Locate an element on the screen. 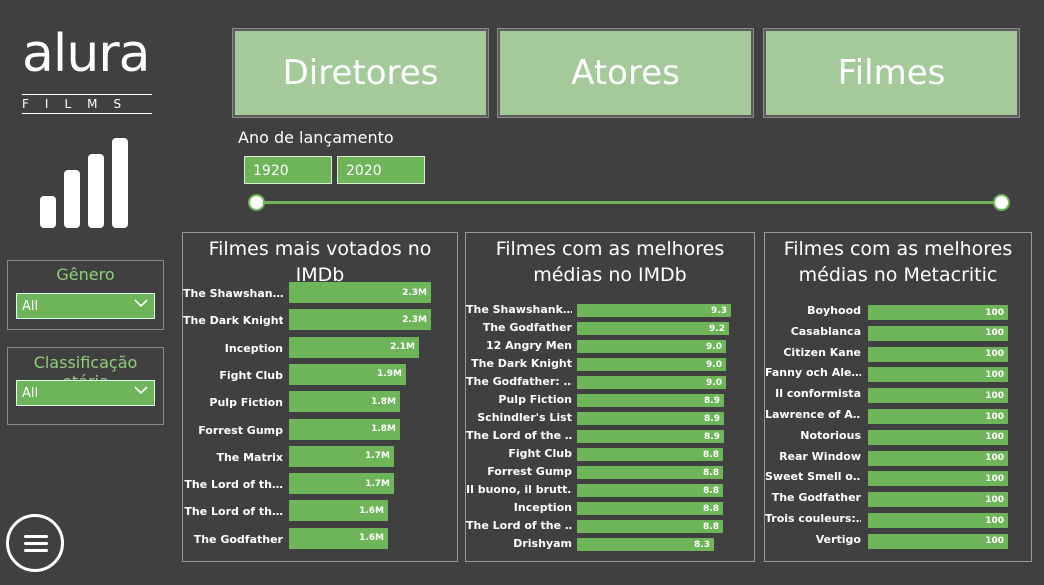 This screenshot has width=1044, height=585. bar-value-label: 8.9 is located at coordinates (712, 400).